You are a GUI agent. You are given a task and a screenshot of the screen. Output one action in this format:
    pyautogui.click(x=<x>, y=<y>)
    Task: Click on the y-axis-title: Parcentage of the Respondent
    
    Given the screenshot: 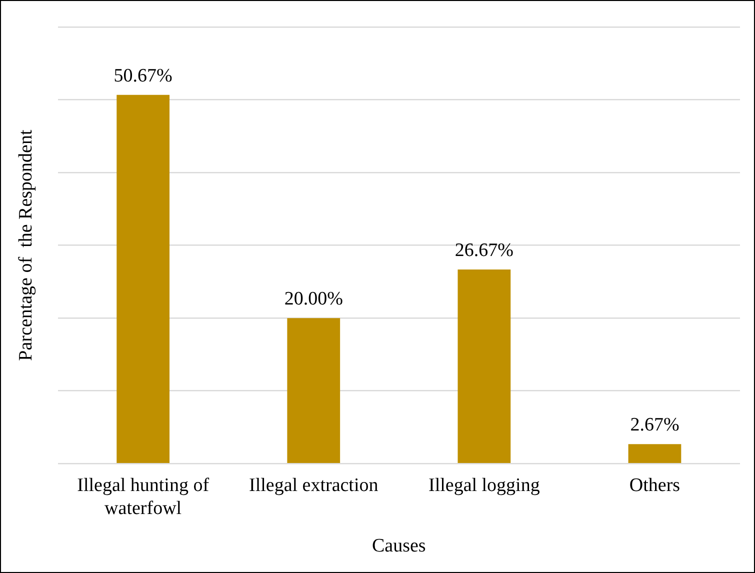 What is the action you would take?
    pyautogui.click(x=25, y=245)
    